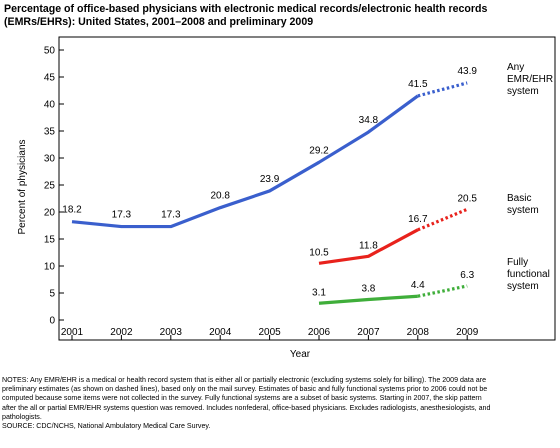 The image size is (560, 448). What do you see at coordinates (517, 262) in the screenshot?
I see `series-label-fully-functional-system-line-1: Fully` at bounding box center [517, 262].